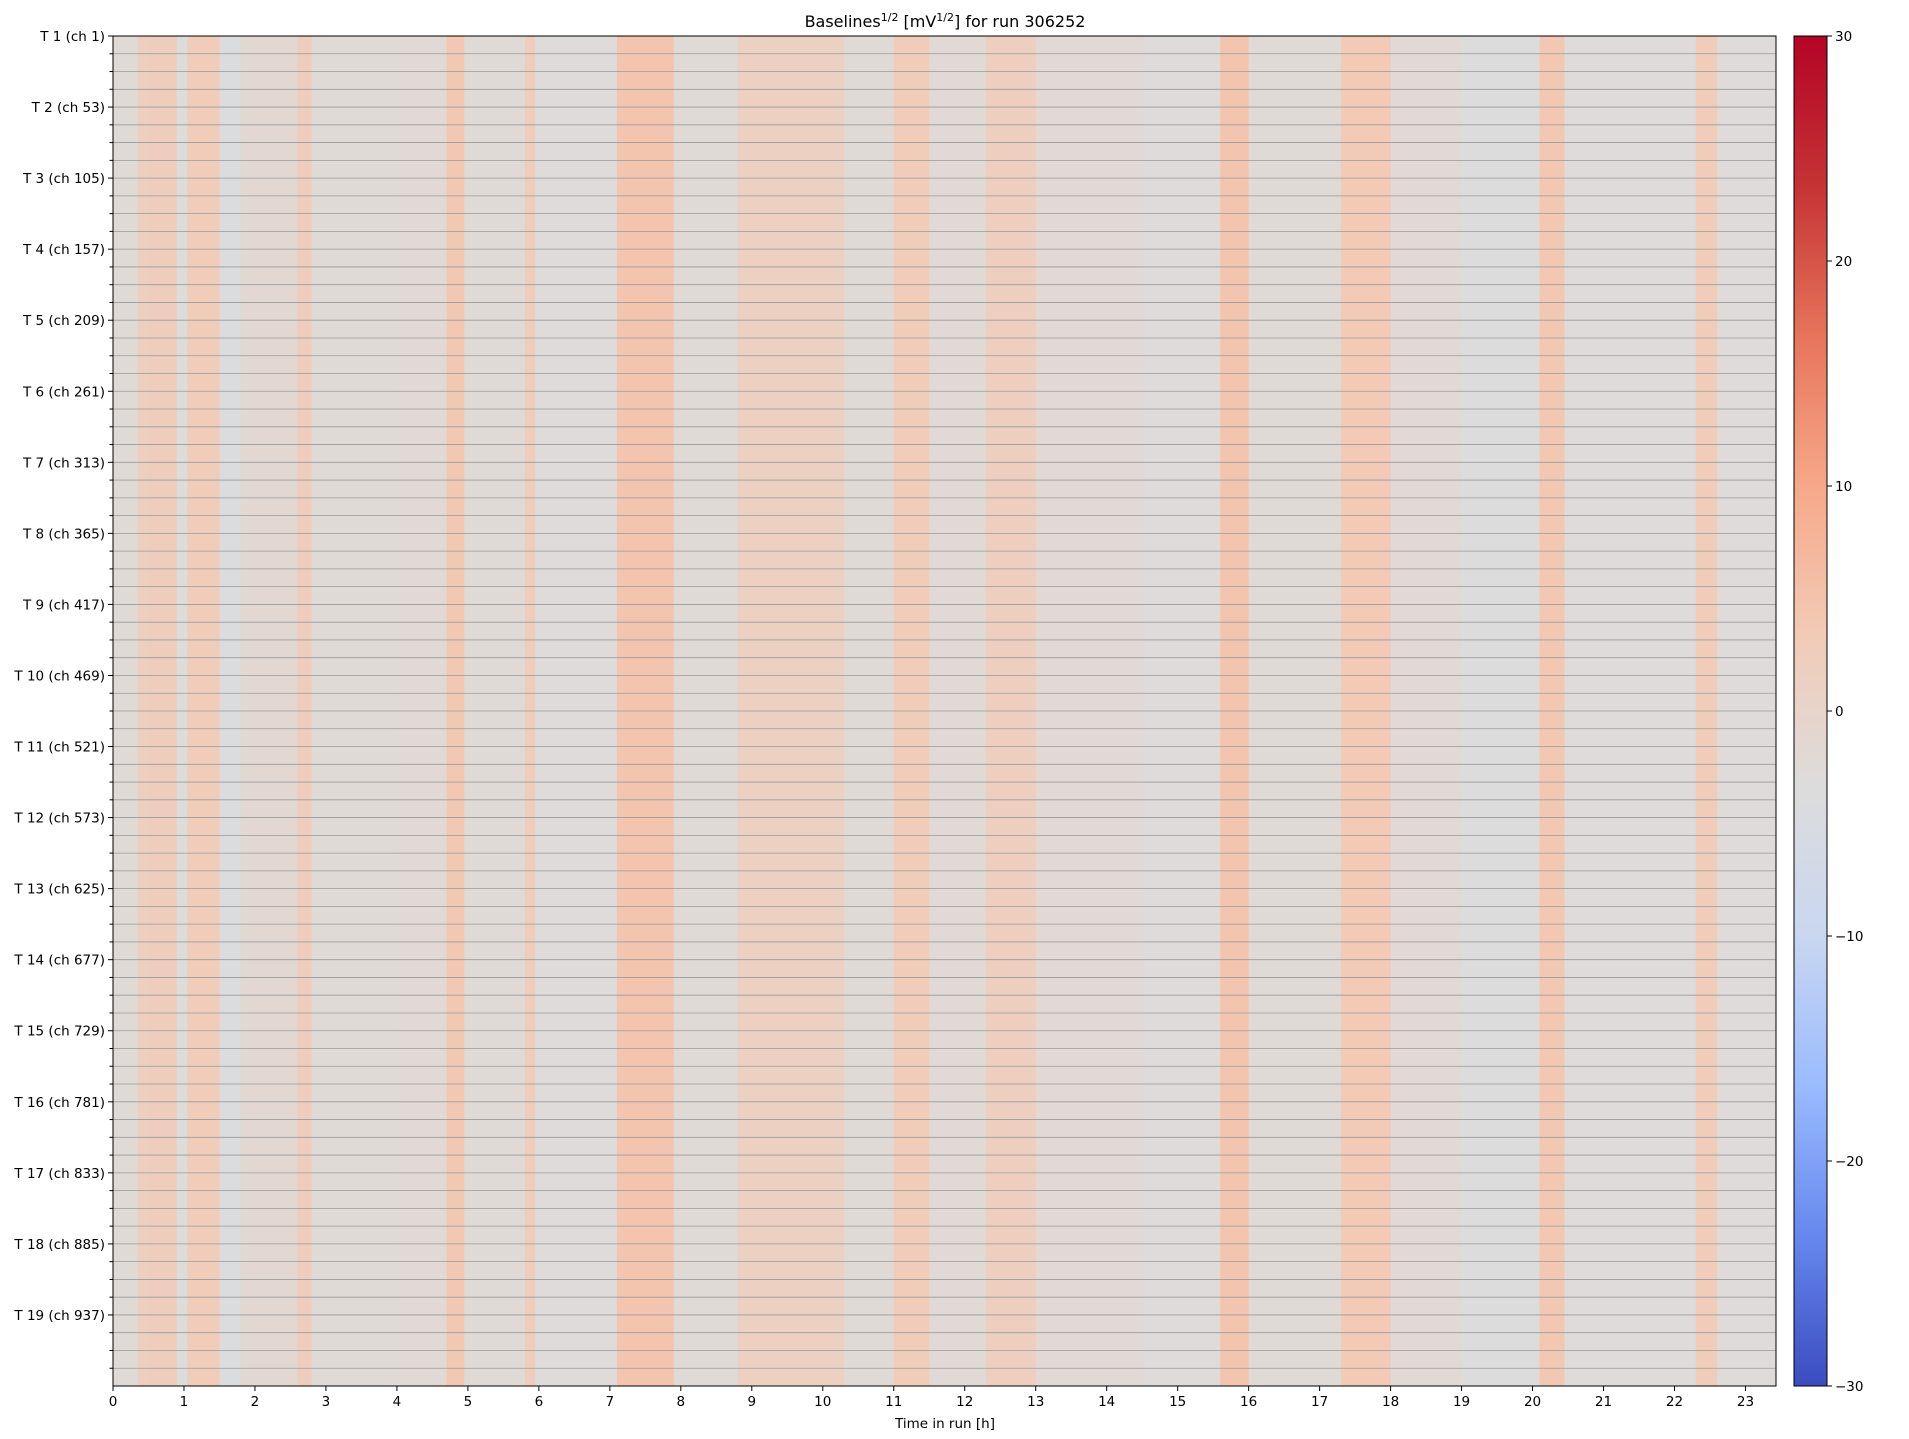 This screenshot has width=1909, height=1439. Describe the element at coordinates (63, 250) in the screenshot. I see `y-tick-label: T 4 (ch 157)` at that location.